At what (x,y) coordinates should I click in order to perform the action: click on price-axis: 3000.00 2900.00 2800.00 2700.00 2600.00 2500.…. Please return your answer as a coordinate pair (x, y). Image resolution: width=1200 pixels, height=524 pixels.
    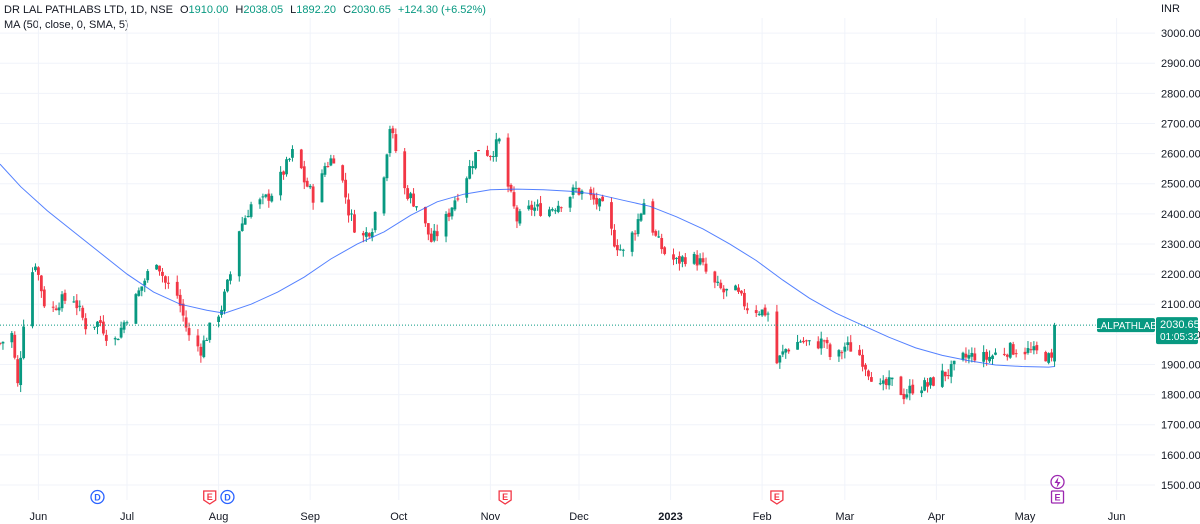
    Looking at the image, I should click on (1180, 260).